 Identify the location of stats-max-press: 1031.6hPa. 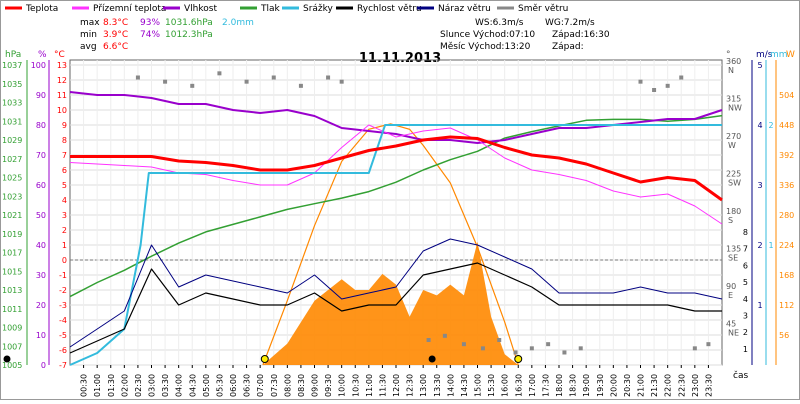
(189, 23).